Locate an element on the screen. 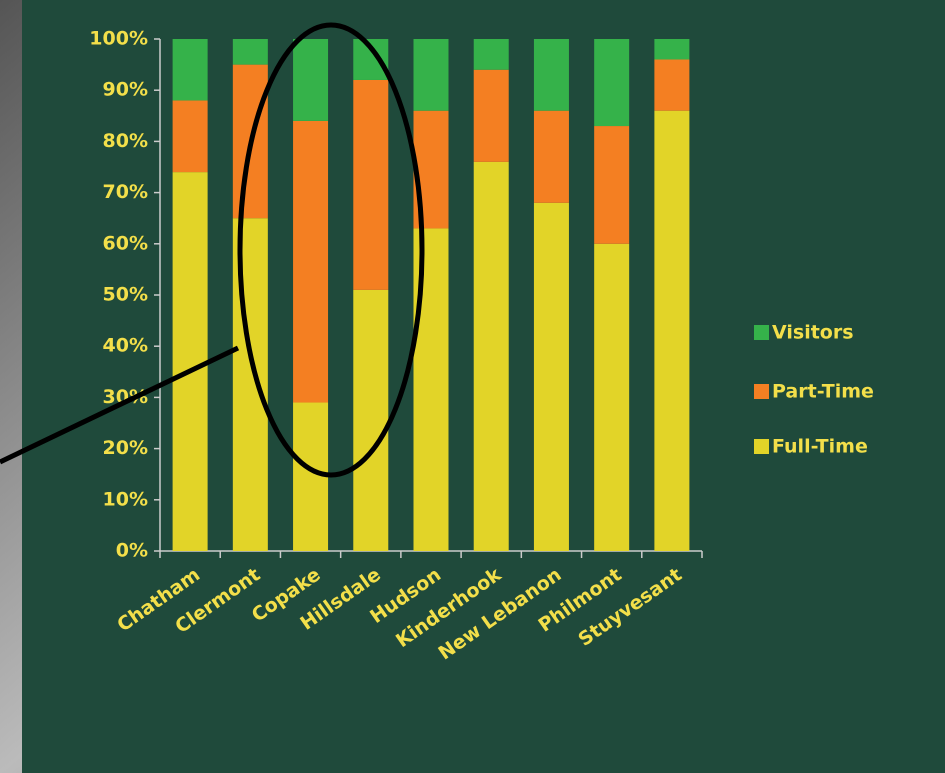 This screenshot has height=773, width=945. y-tick-label: 90% is located at coordinates (125, 90).